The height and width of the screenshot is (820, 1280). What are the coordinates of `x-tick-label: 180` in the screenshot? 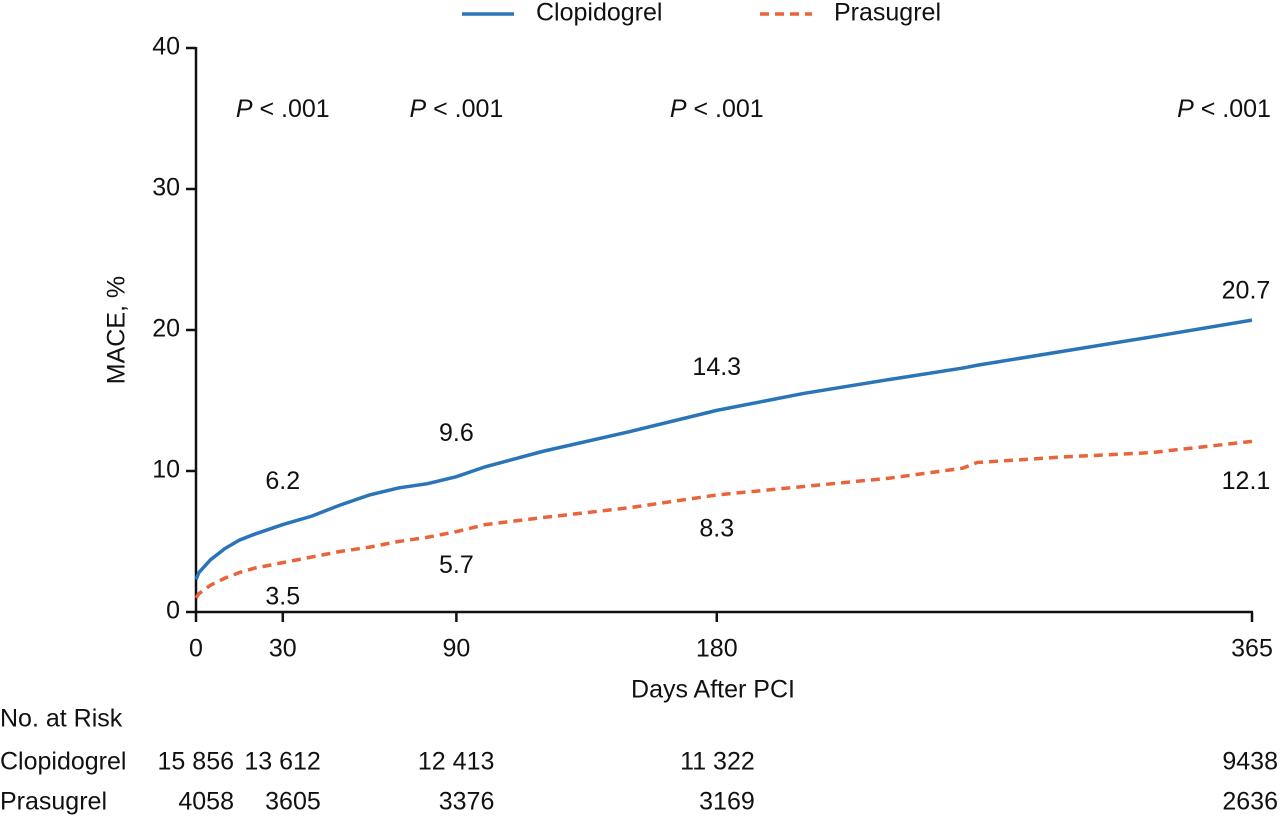 It's located at (717, 649).